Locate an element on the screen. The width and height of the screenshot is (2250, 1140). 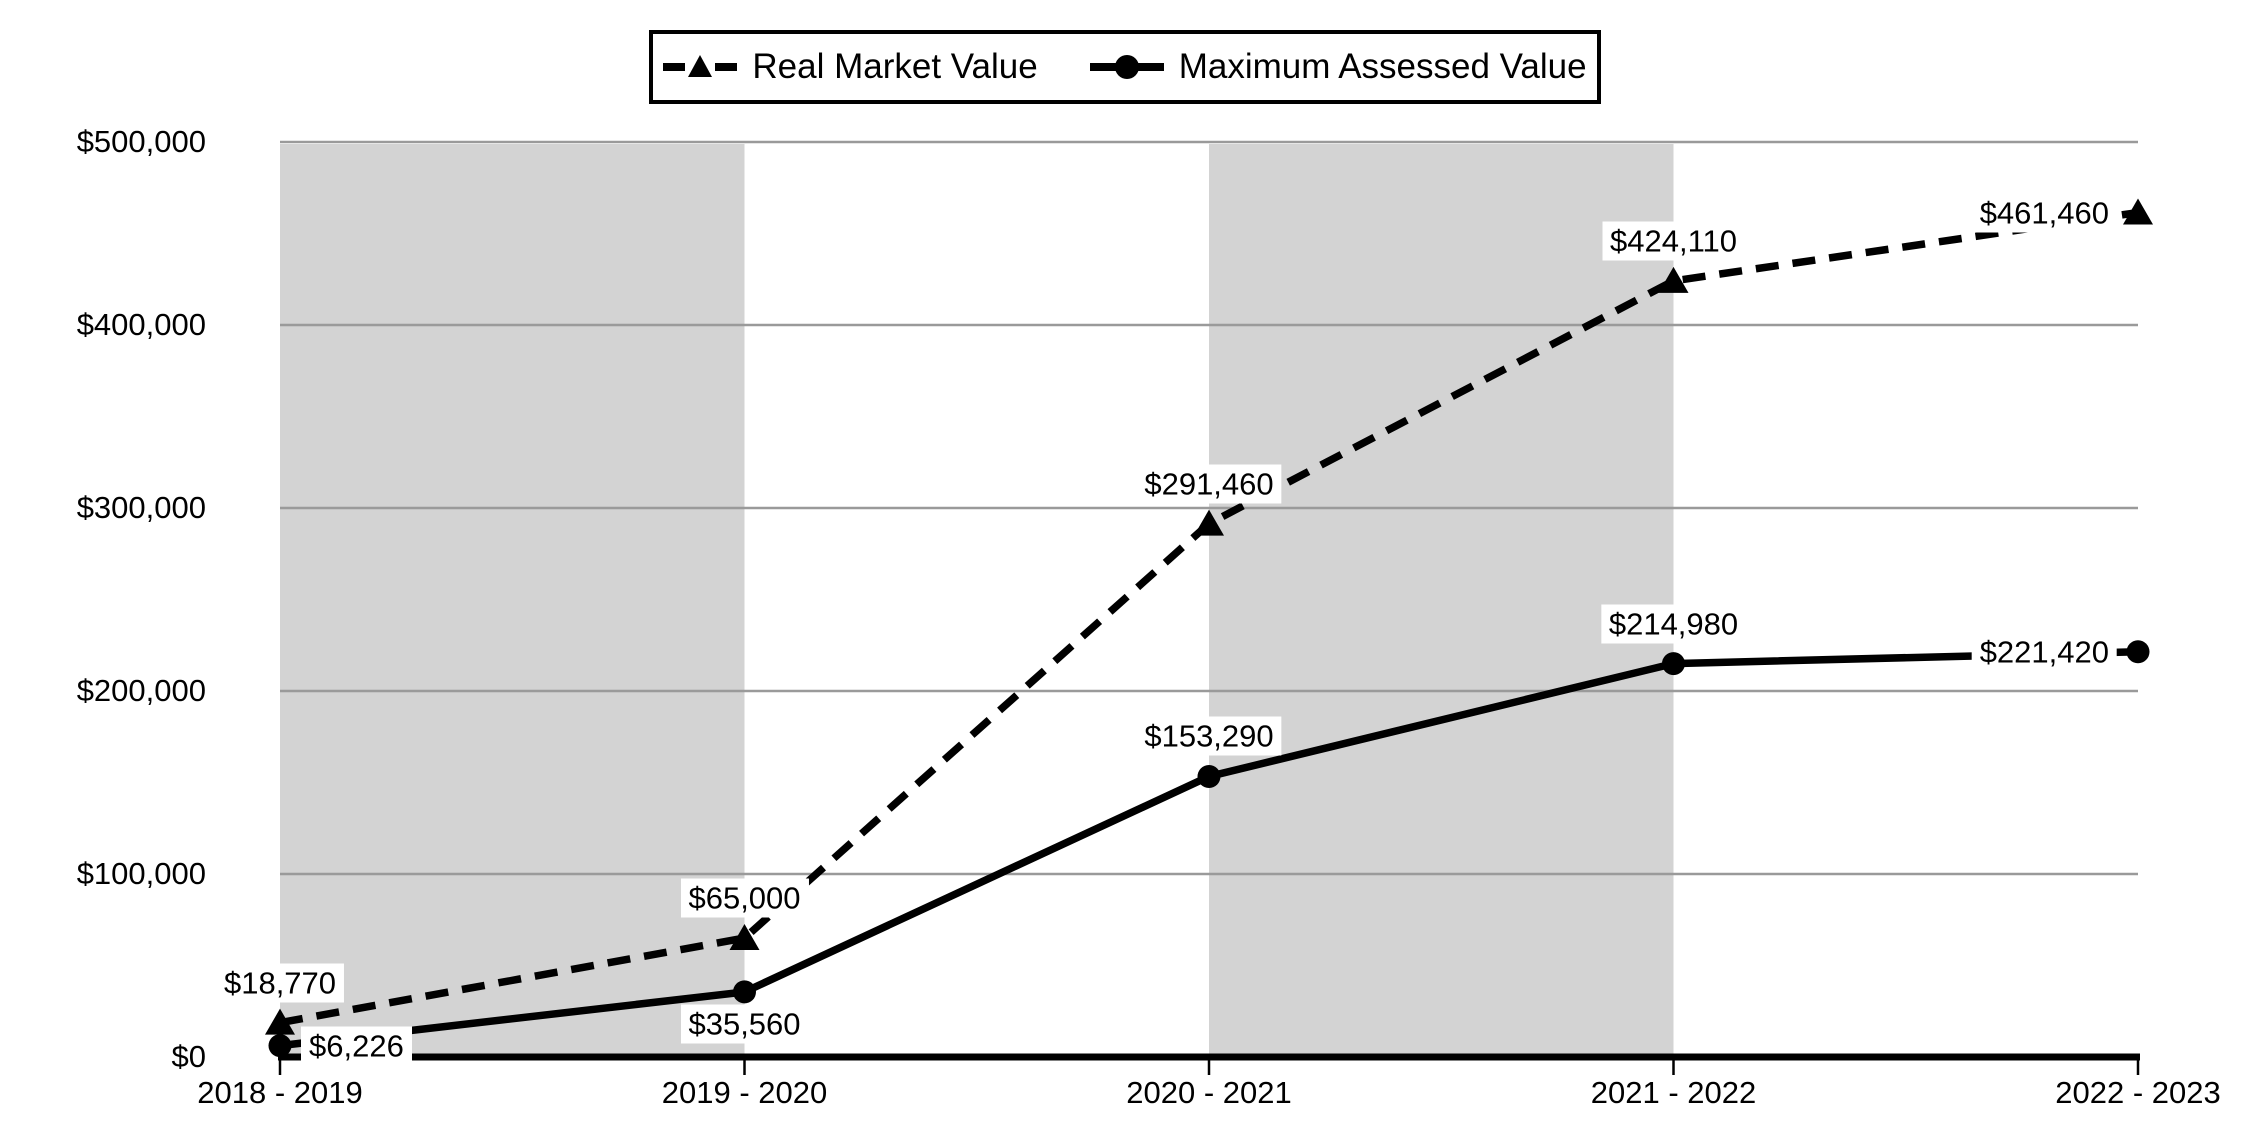
y-axis-tick-label: $200,000 is located at coordinates (141, 690).